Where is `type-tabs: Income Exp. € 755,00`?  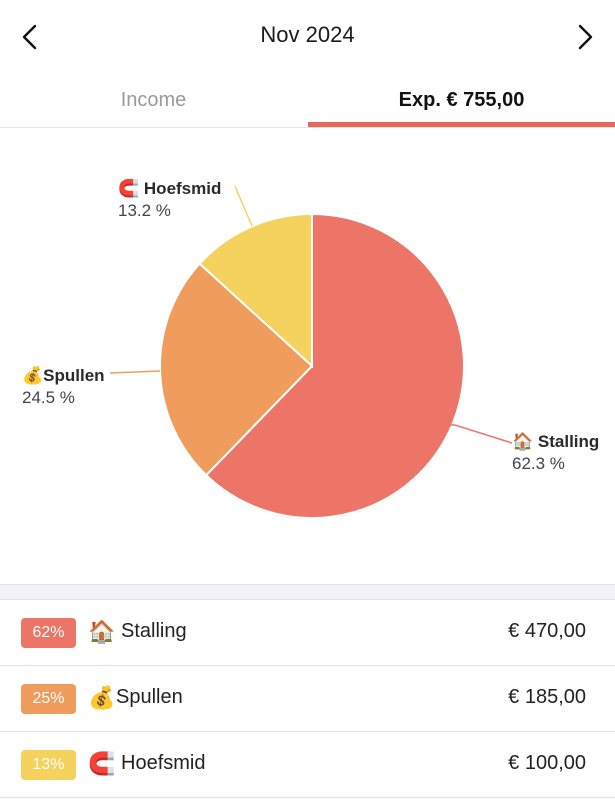 type-tabs: Income Exp. € 755,00 is located at coordinates (307, 100).